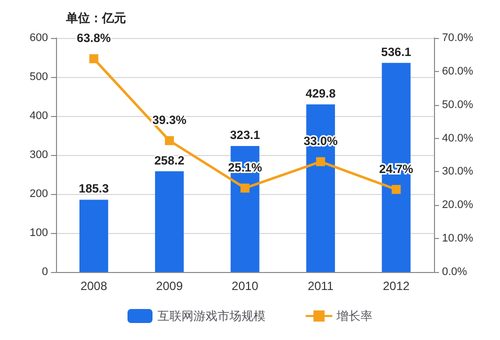  What do you see at coordinates (396, 286) in the screenshot?
I see `x-tick-label: 2012` at bounding box center [396, 286].